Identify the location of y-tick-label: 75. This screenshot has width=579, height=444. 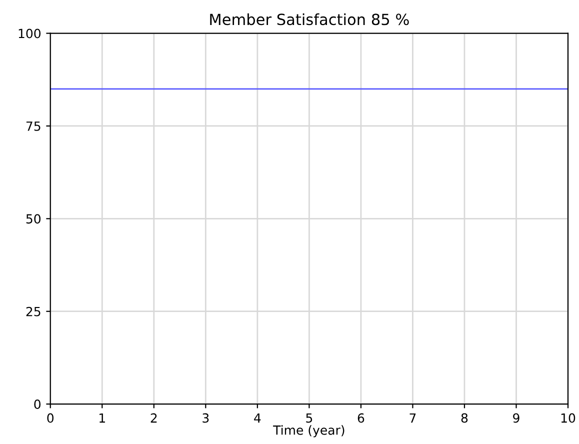
(33, 126).